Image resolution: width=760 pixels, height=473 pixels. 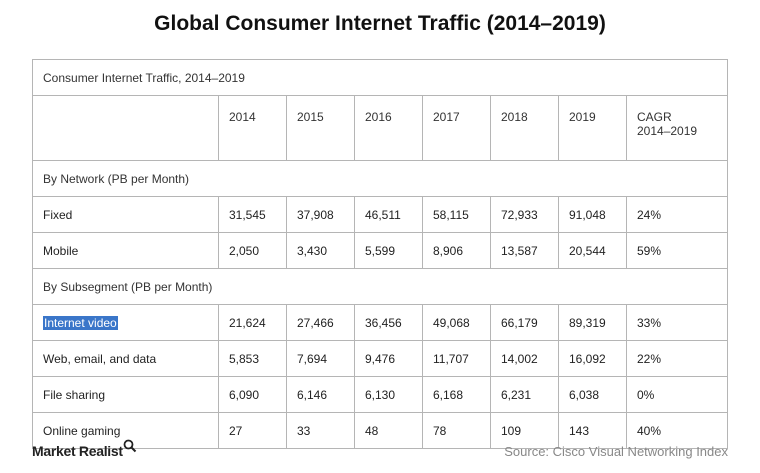 I want to click on value-cell: 37,908, so click(x=320, y=214).